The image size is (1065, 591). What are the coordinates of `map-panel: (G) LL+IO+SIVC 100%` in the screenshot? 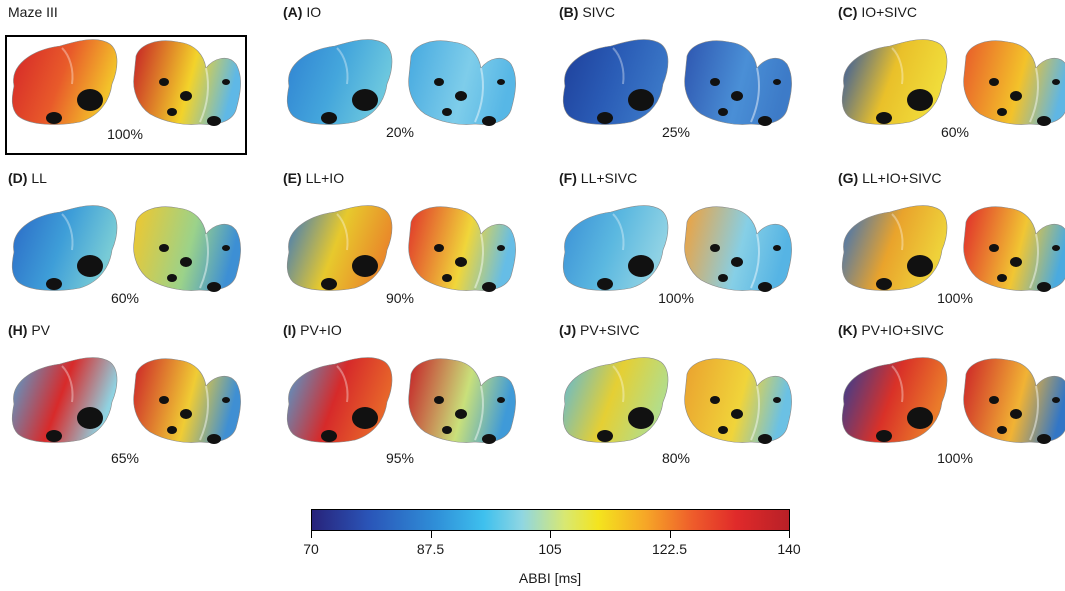 It's located at (947, 245).